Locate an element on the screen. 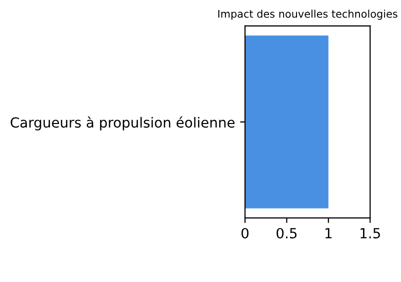 The height and width of the screenshot is (282, 401). x-tick-label: 1.5 is located at coordinates (370, 233).